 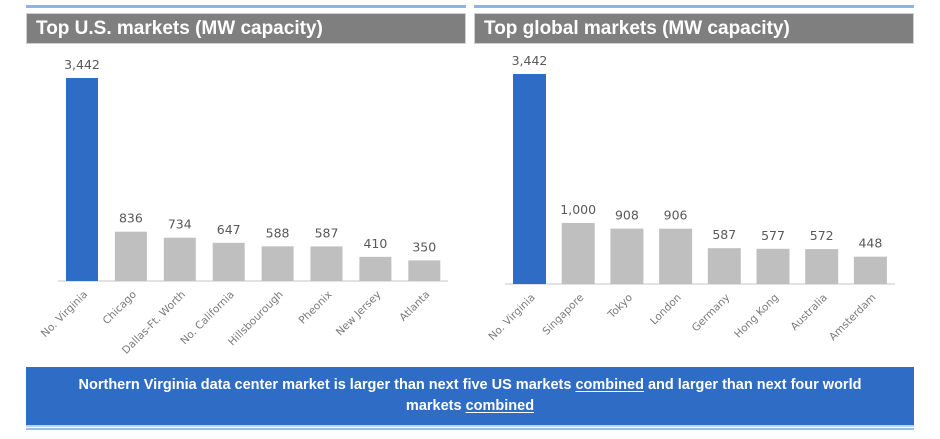 I want to click on data-label: 908, so click(x=627, y=215).